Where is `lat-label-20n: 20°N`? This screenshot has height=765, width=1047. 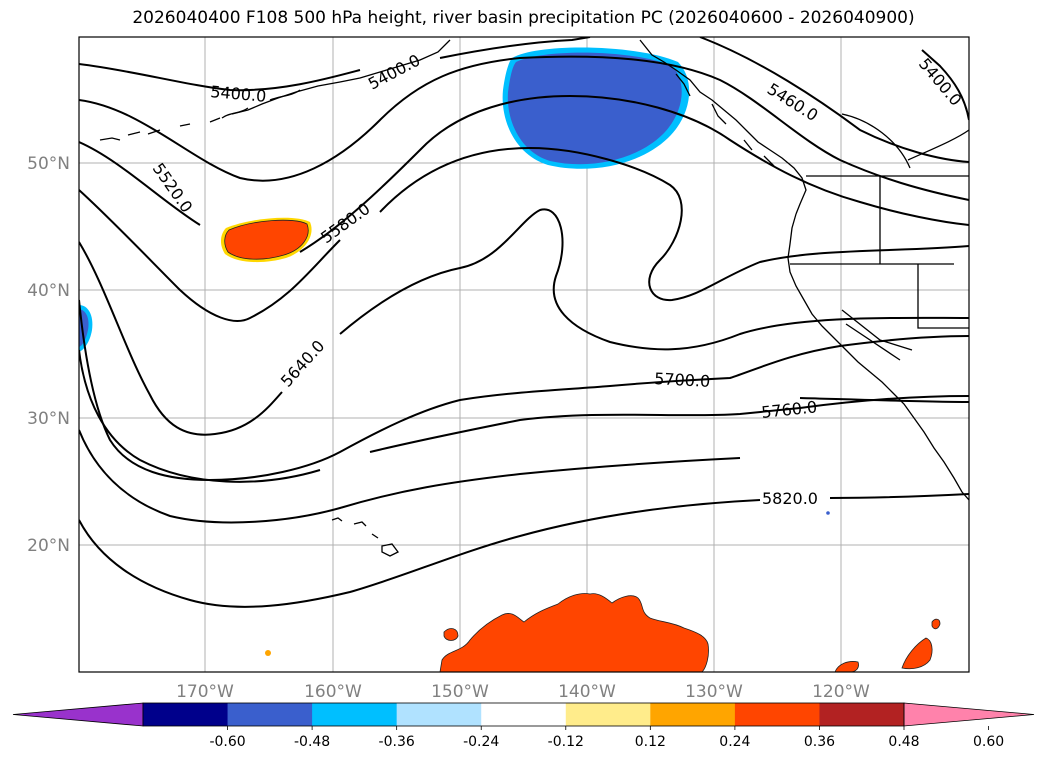
lat-label-20n: 20°N is located at coordinates (48, 546).